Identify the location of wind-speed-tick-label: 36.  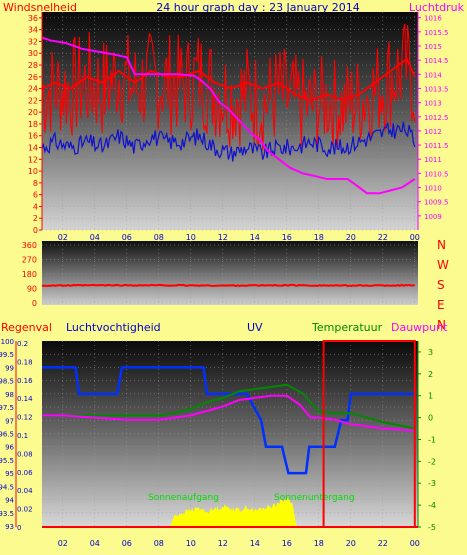
(33, 18).